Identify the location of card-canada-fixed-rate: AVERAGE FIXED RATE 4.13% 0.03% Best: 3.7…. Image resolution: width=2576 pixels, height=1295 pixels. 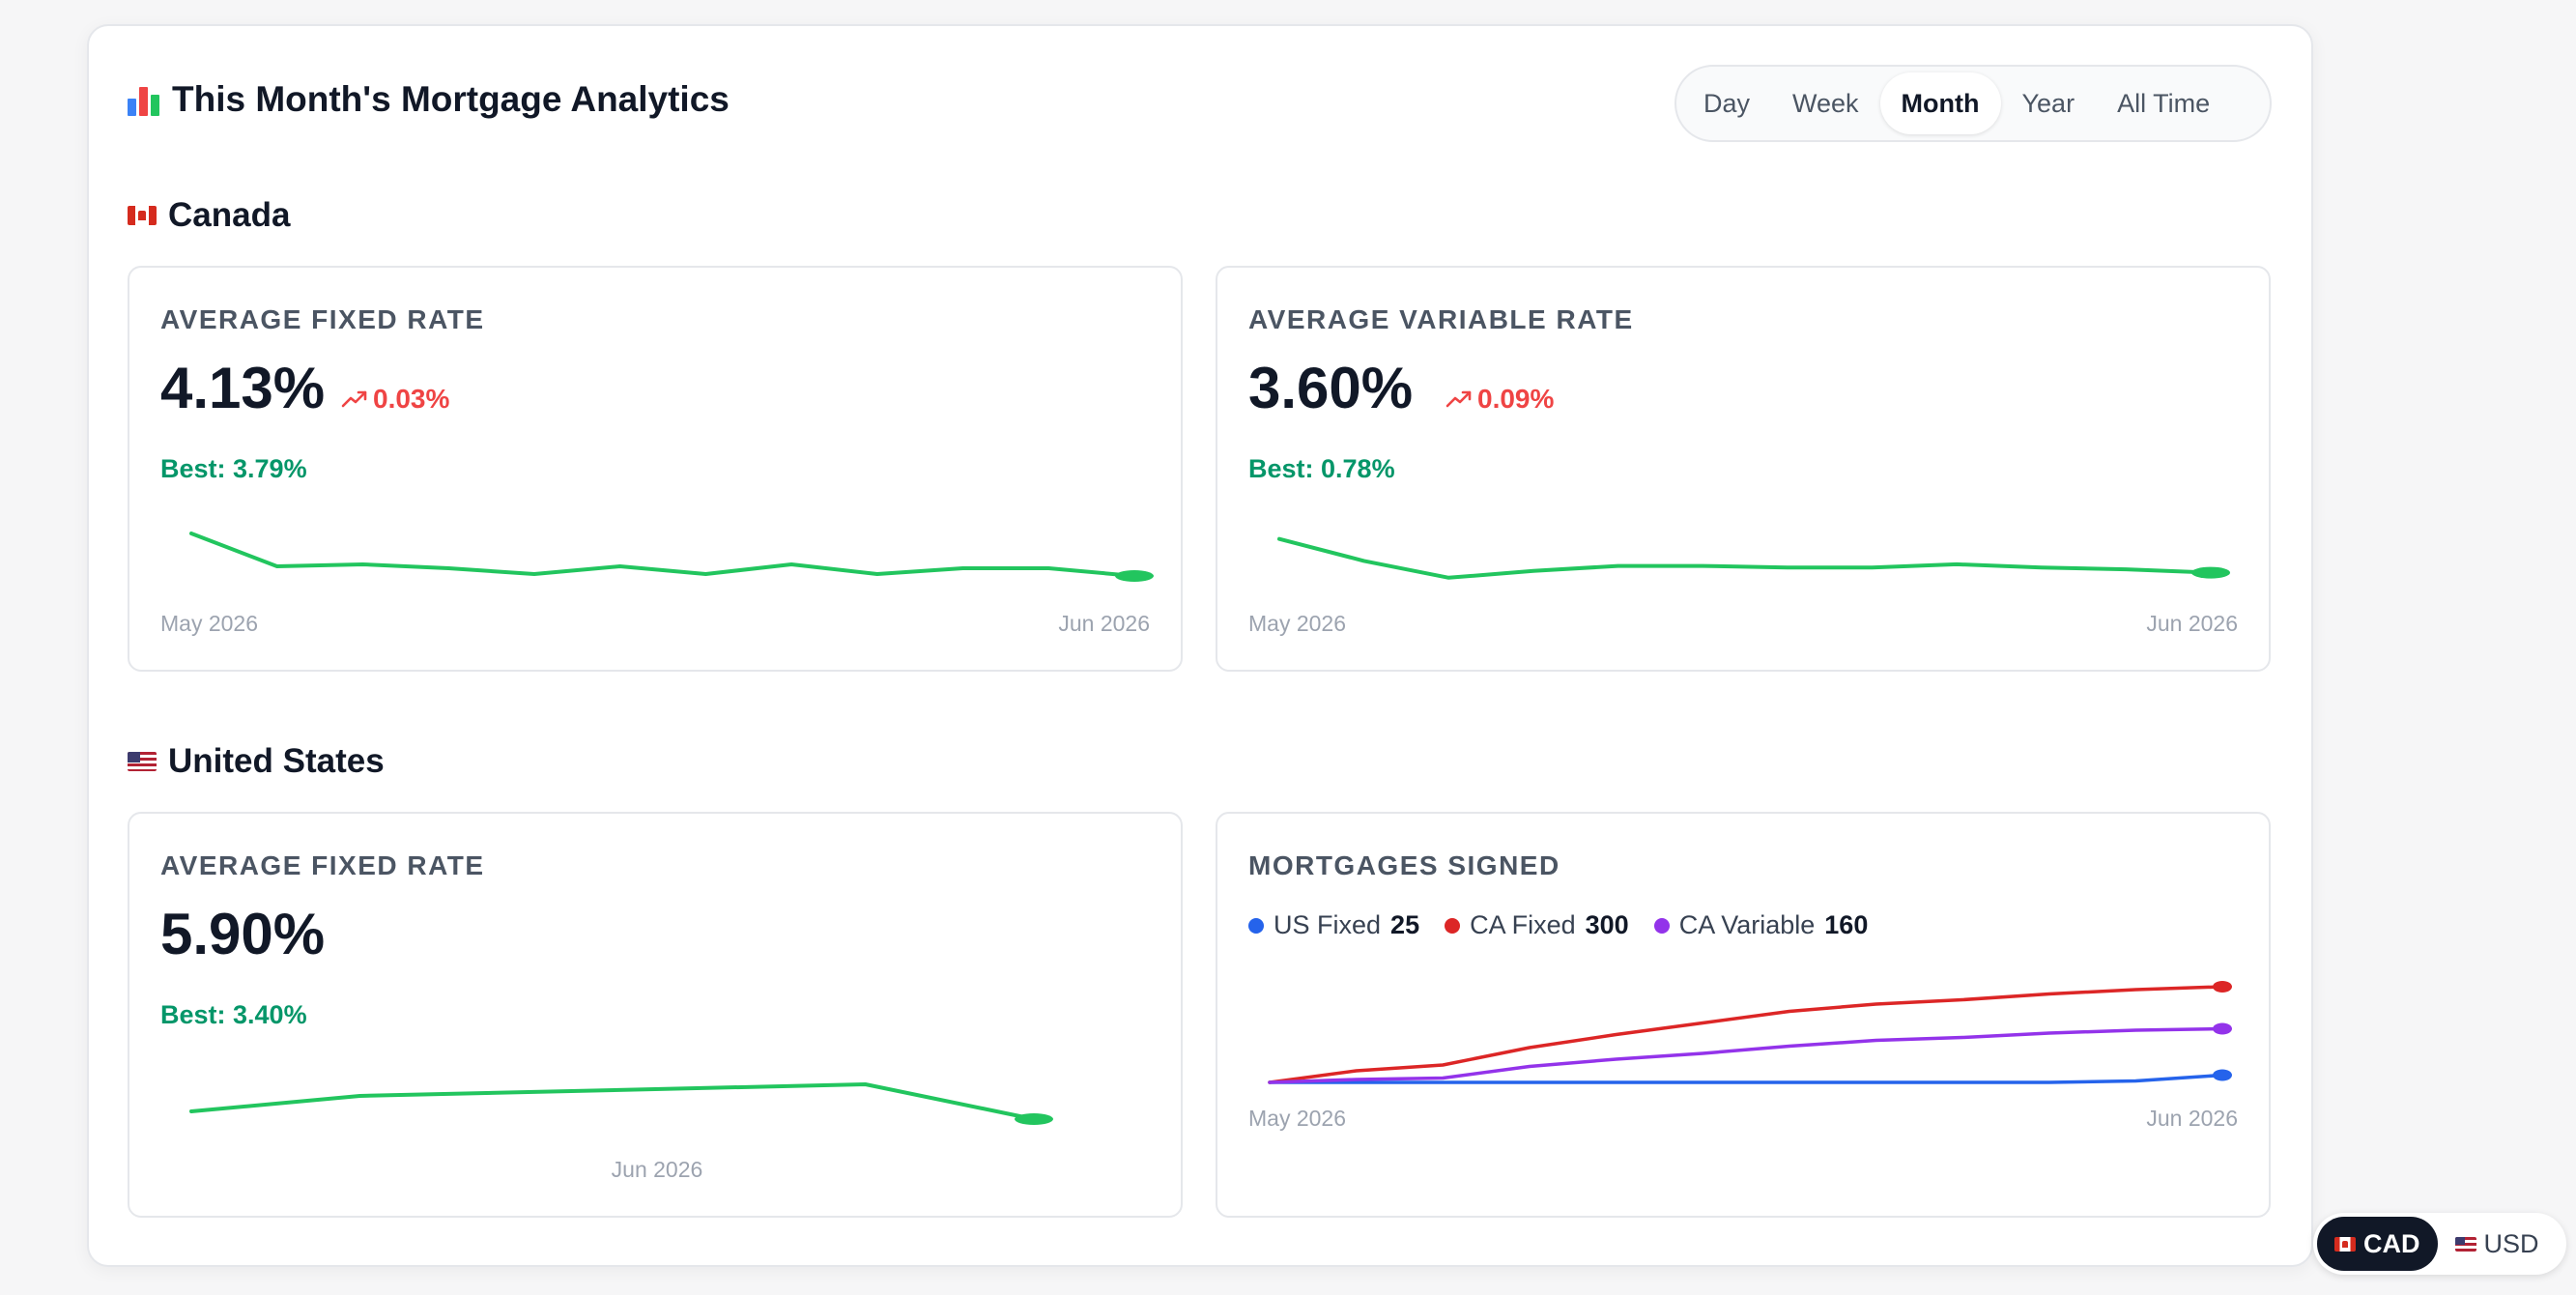
(656, 469).